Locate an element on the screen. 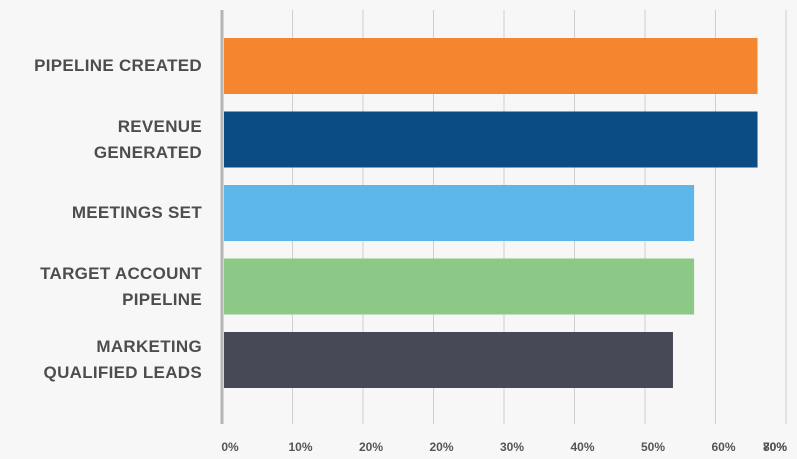 The height and width of the screenshot is (459, 797). x-tick-label: 10% is located at coordinates (300, 447).